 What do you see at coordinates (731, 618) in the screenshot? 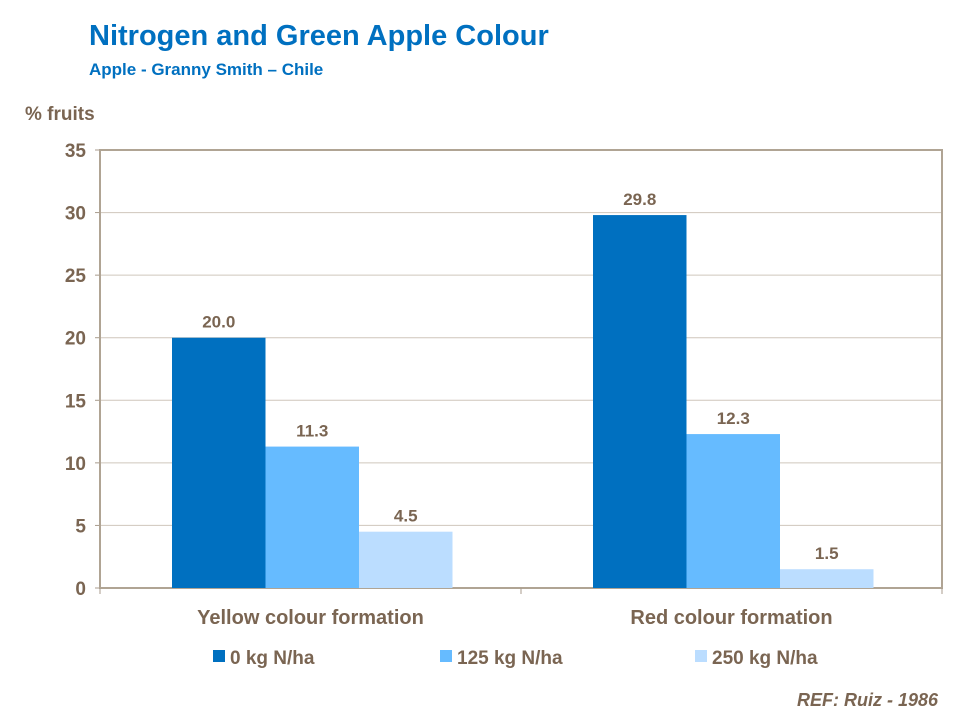
I see `x-tick-label: Red colour formation` at bounding box center [731, 618].